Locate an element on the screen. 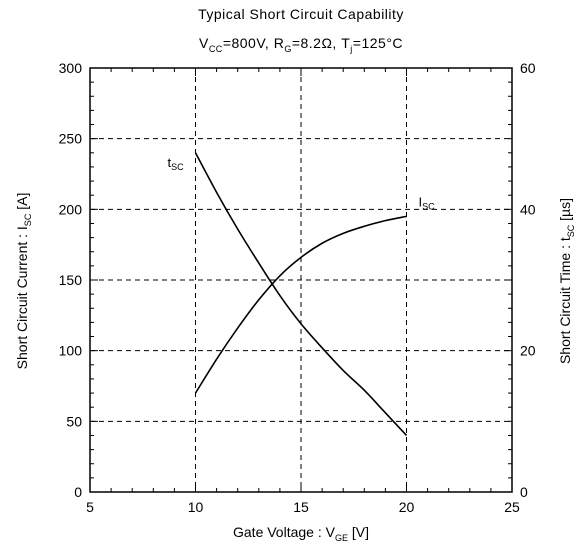  series-label-isc: ISC is located at coordinates (427, 202).